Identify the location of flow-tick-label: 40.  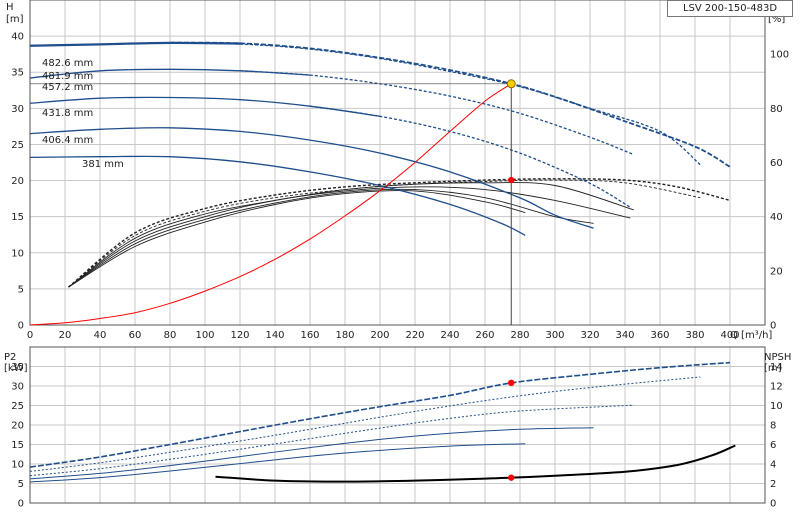
(100, 335).